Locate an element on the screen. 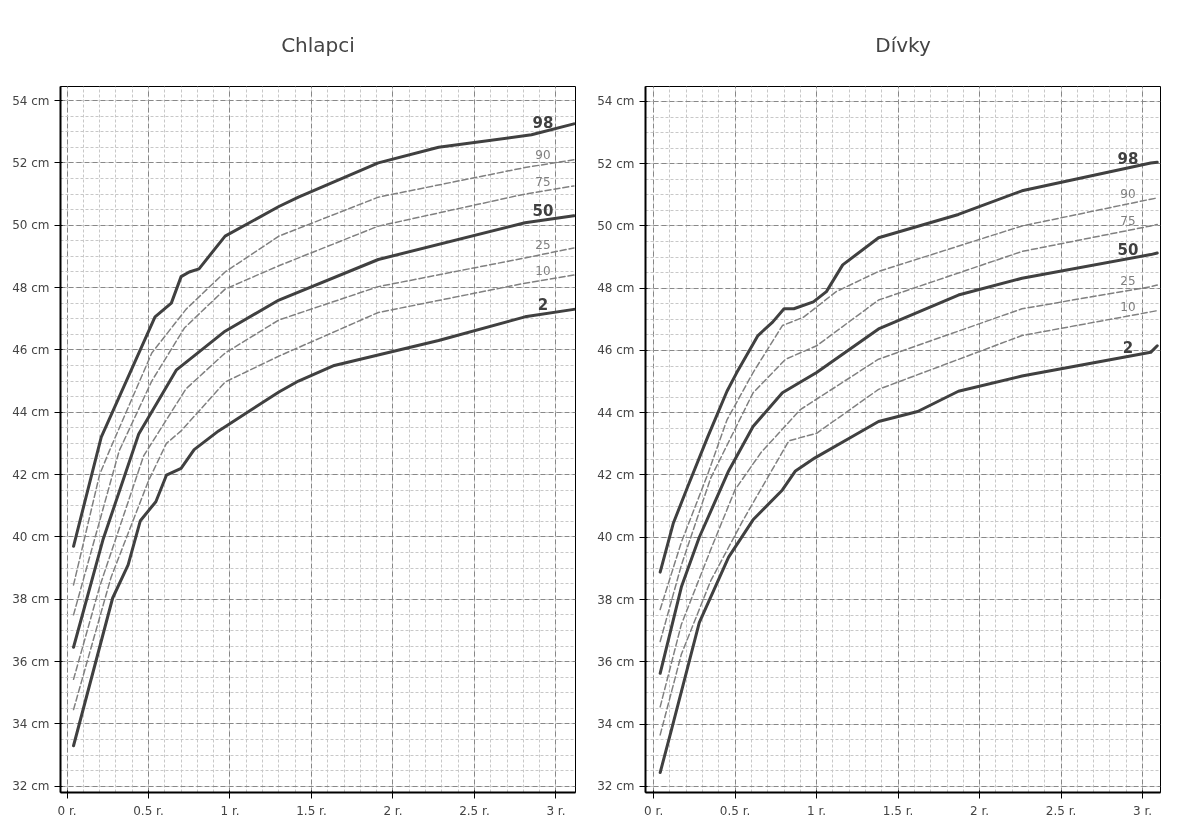 The height and width of the screenshot is (827, 1179). chart-title: Dívky is located at coordinates (903, 44).